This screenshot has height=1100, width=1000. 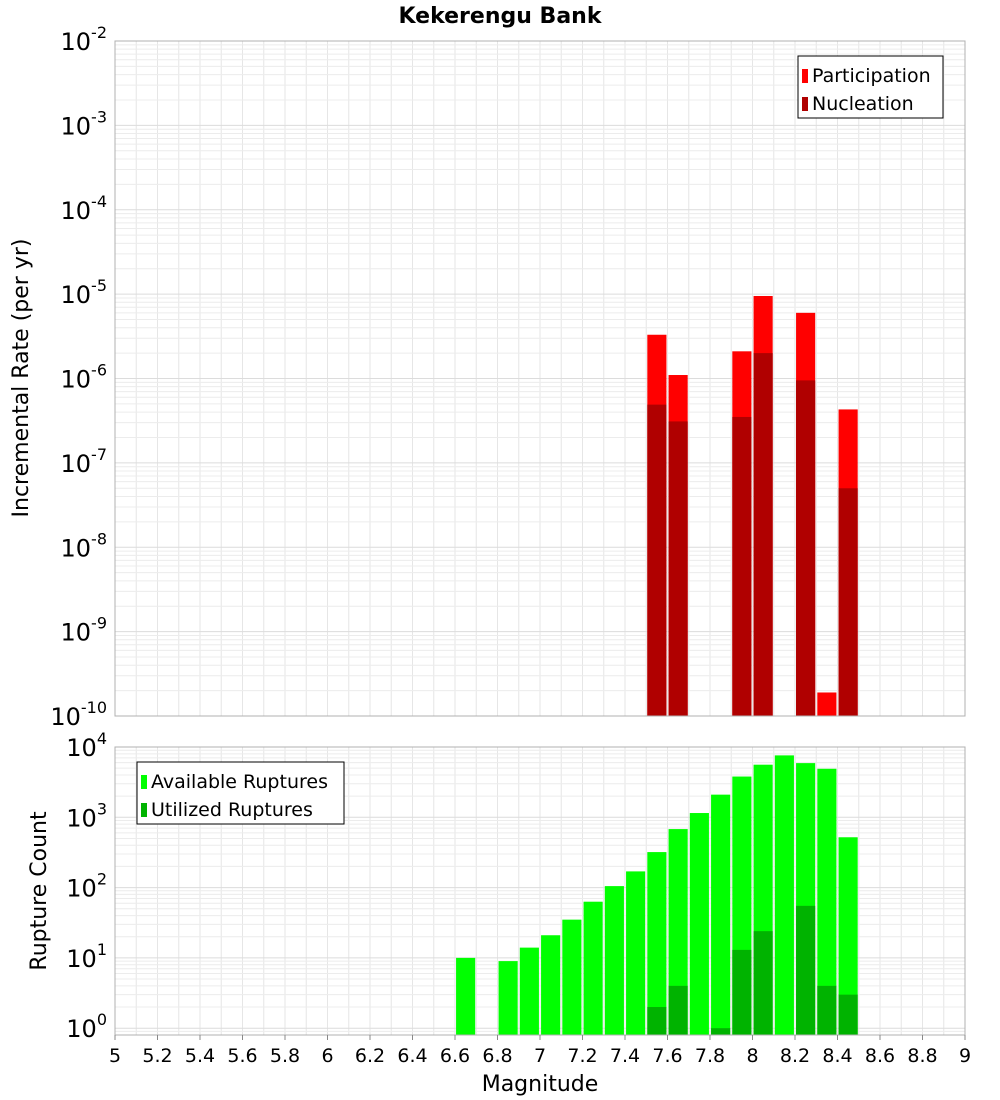 What do you see at coordinates (239, 782) in the screenshot?
I see `legend-label: Available Ruptures` at bounding box center [239, 782].